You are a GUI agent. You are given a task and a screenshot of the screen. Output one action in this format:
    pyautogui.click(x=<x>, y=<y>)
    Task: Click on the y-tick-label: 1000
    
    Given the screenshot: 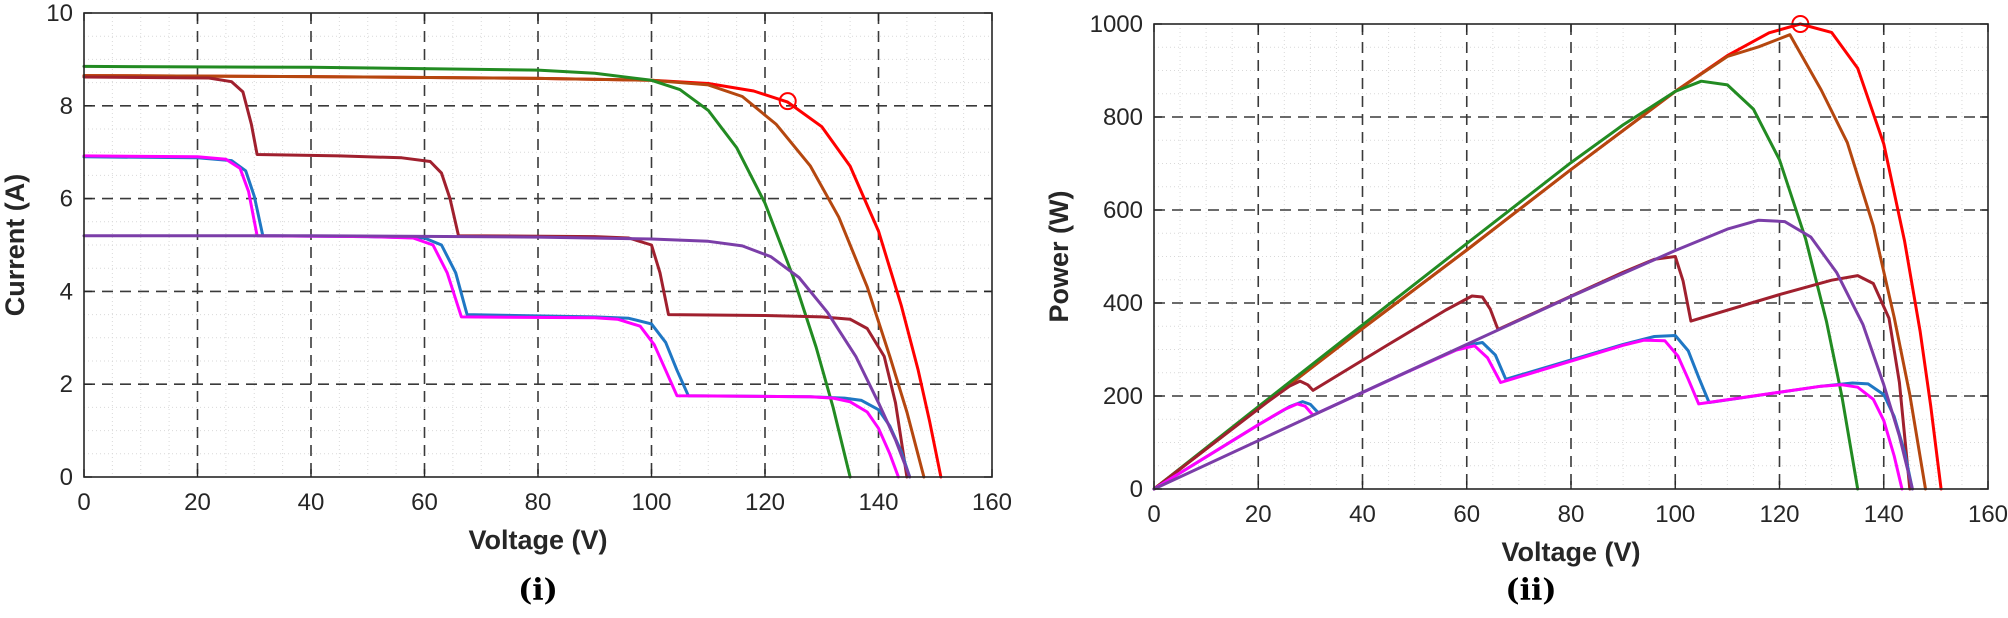 What is the action you would take?
    pyautogui.click(x=1116, y=24)
    